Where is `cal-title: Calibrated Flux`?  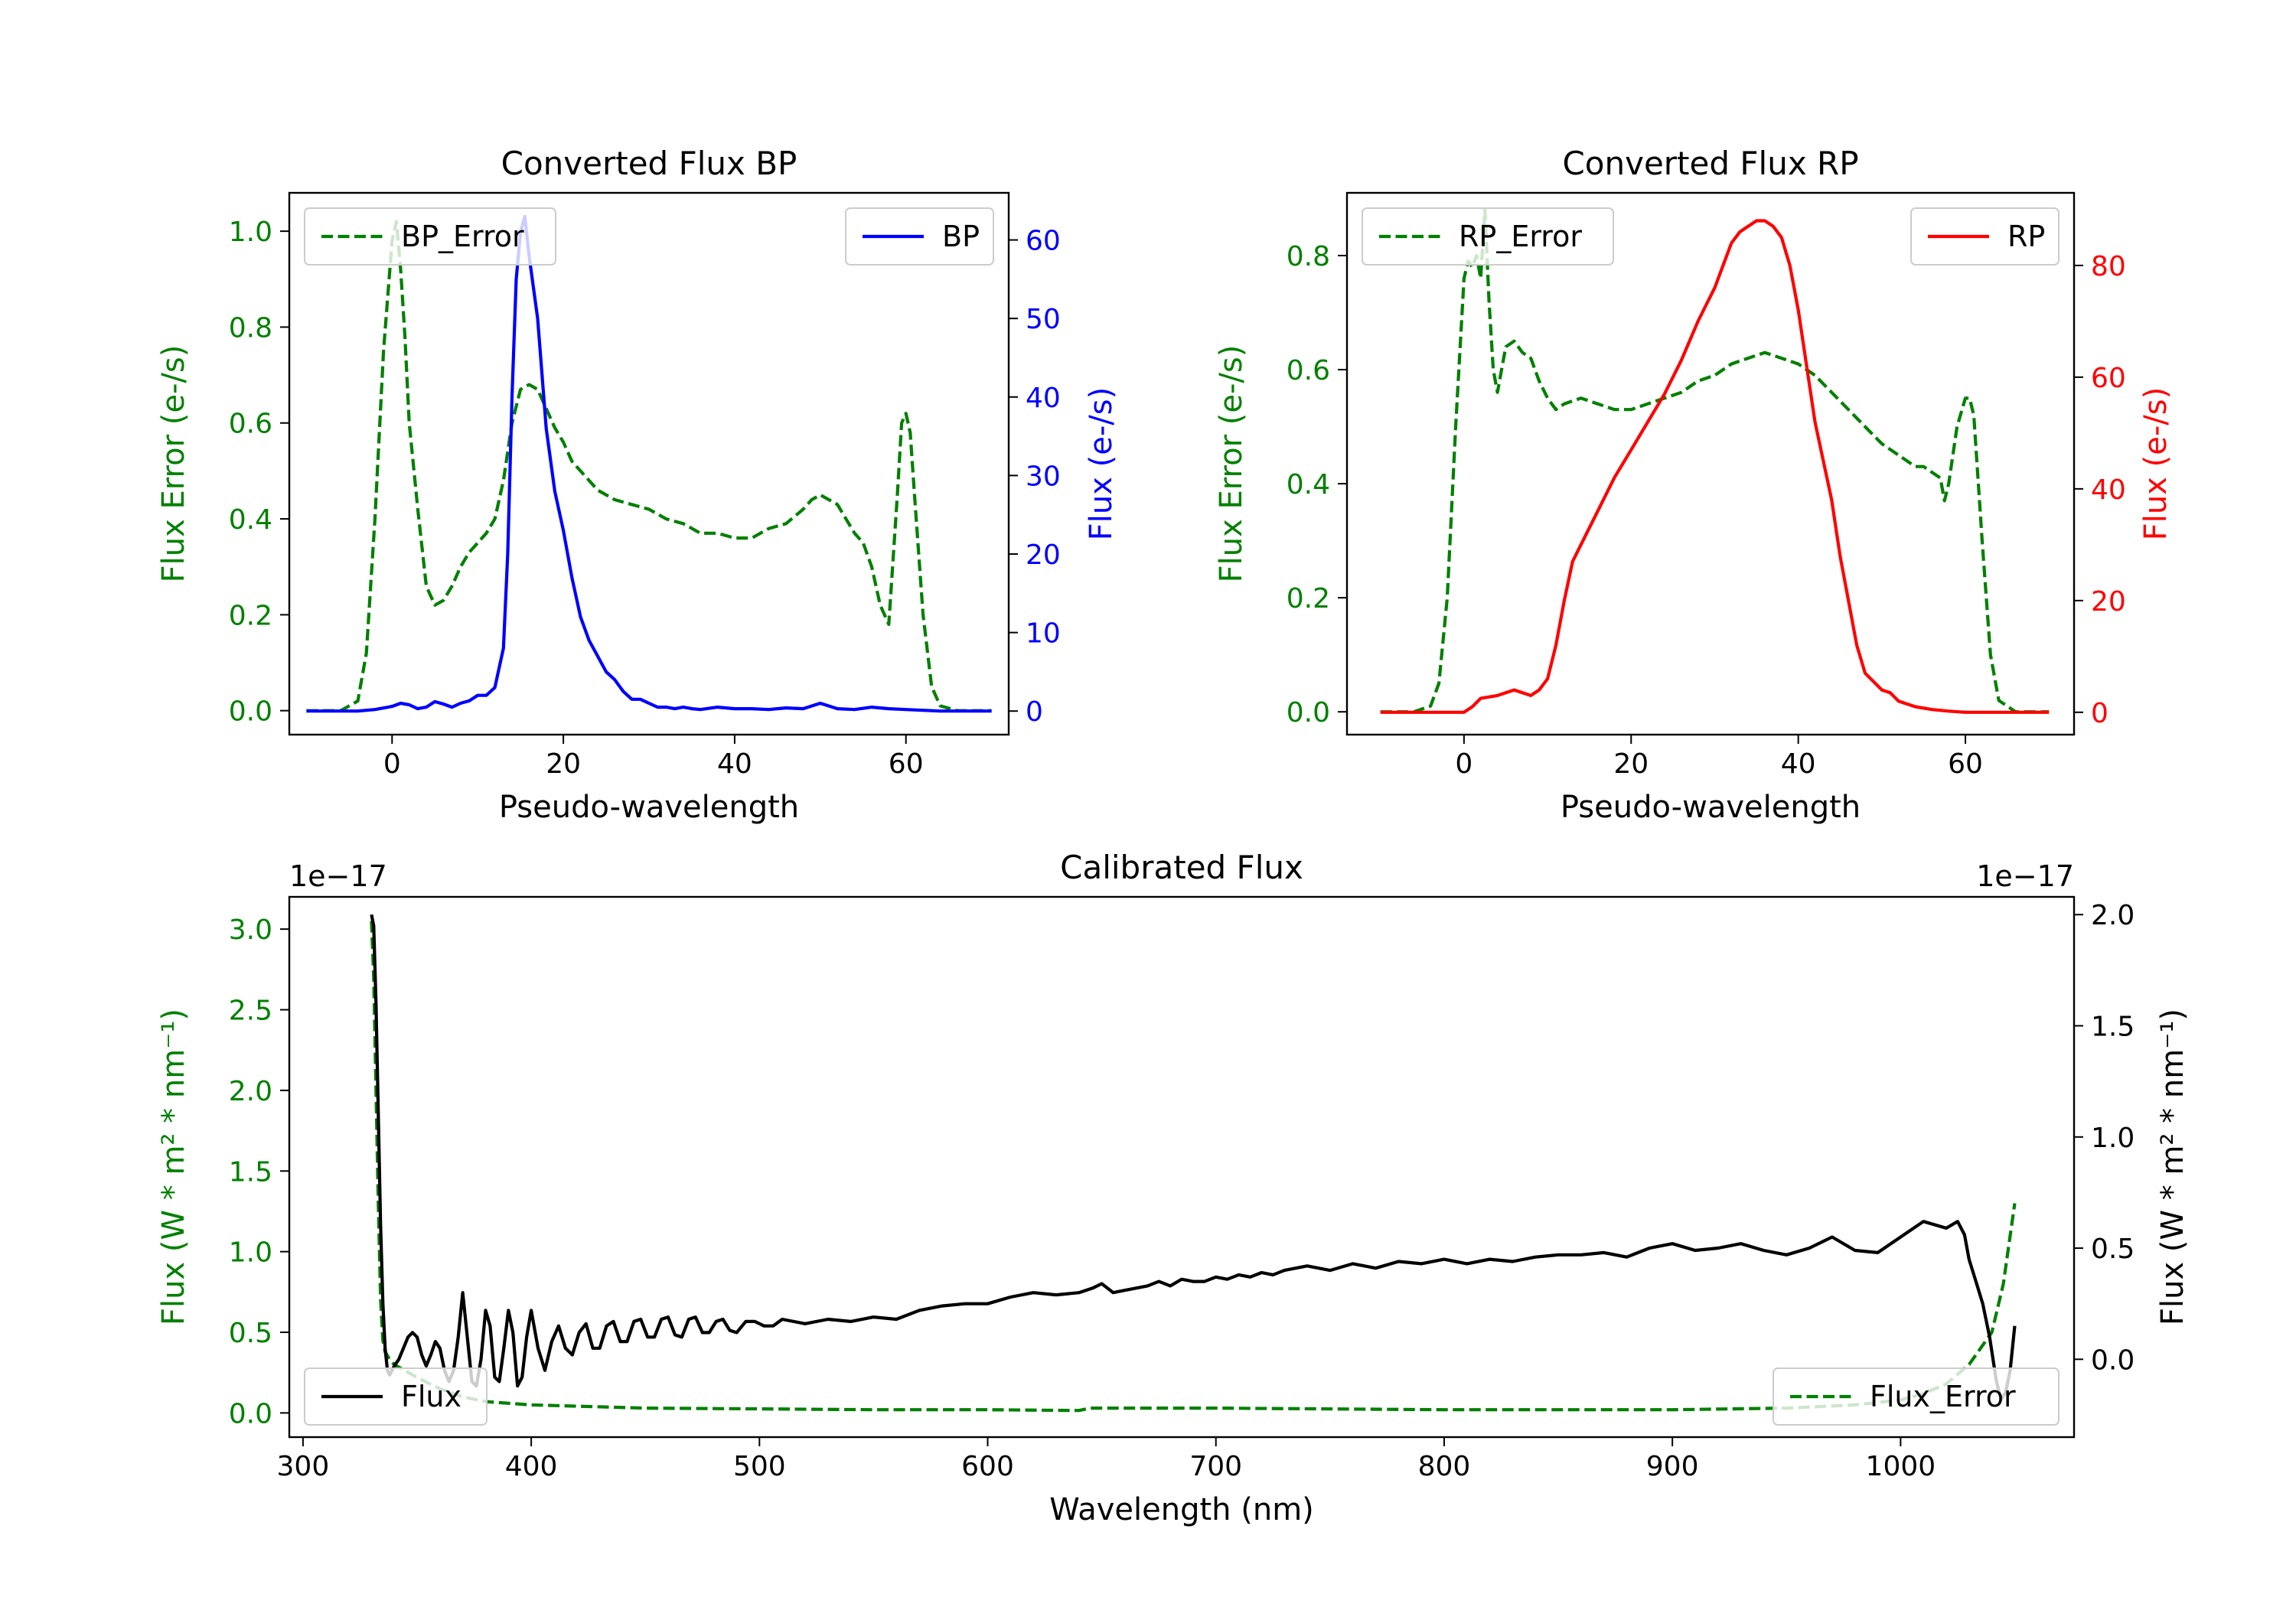 cal-title: Calibrated Flux is located at coordinates (1181, 867).